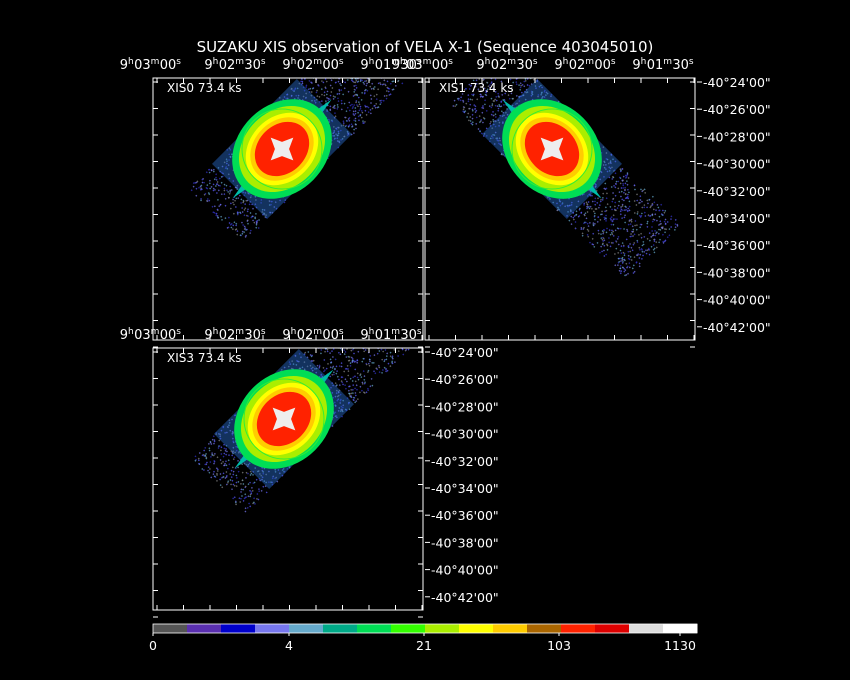 This screenshot has height=680, width=850. I want to click on ra-tick-label: 9h 03m 00s, so click(423, 65).